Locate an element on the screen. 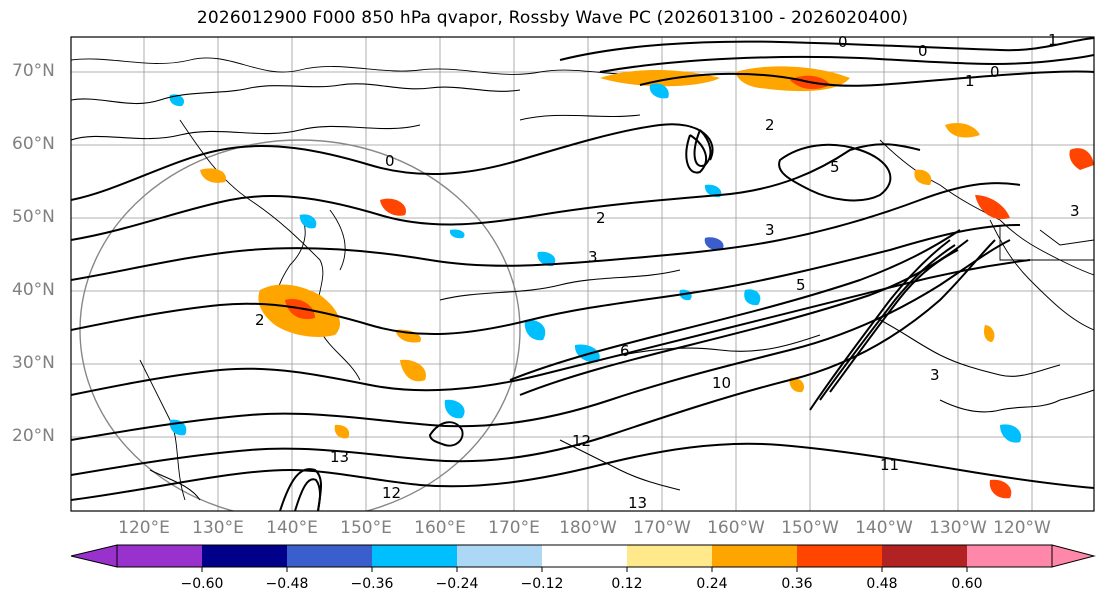 The image size is (1105, 604). lon-label-120e: 120°E is located at coordinates (144, 528).